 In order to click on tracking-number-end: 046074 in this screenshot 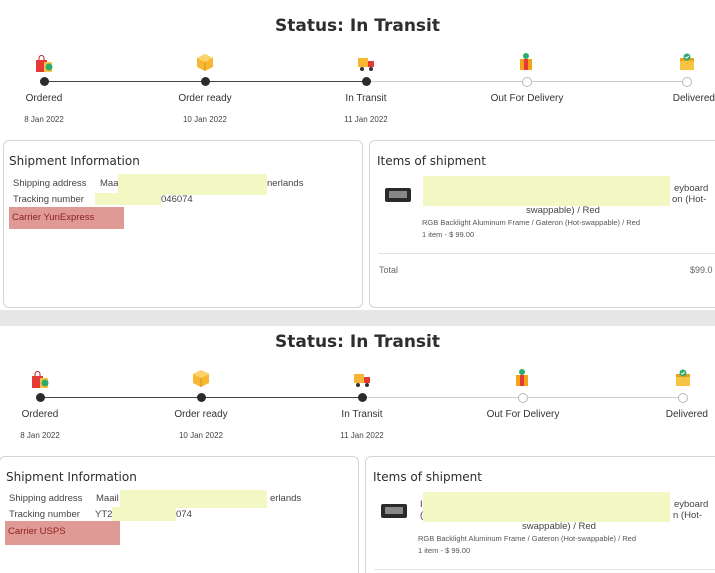, I will do `click(177, 199)`.